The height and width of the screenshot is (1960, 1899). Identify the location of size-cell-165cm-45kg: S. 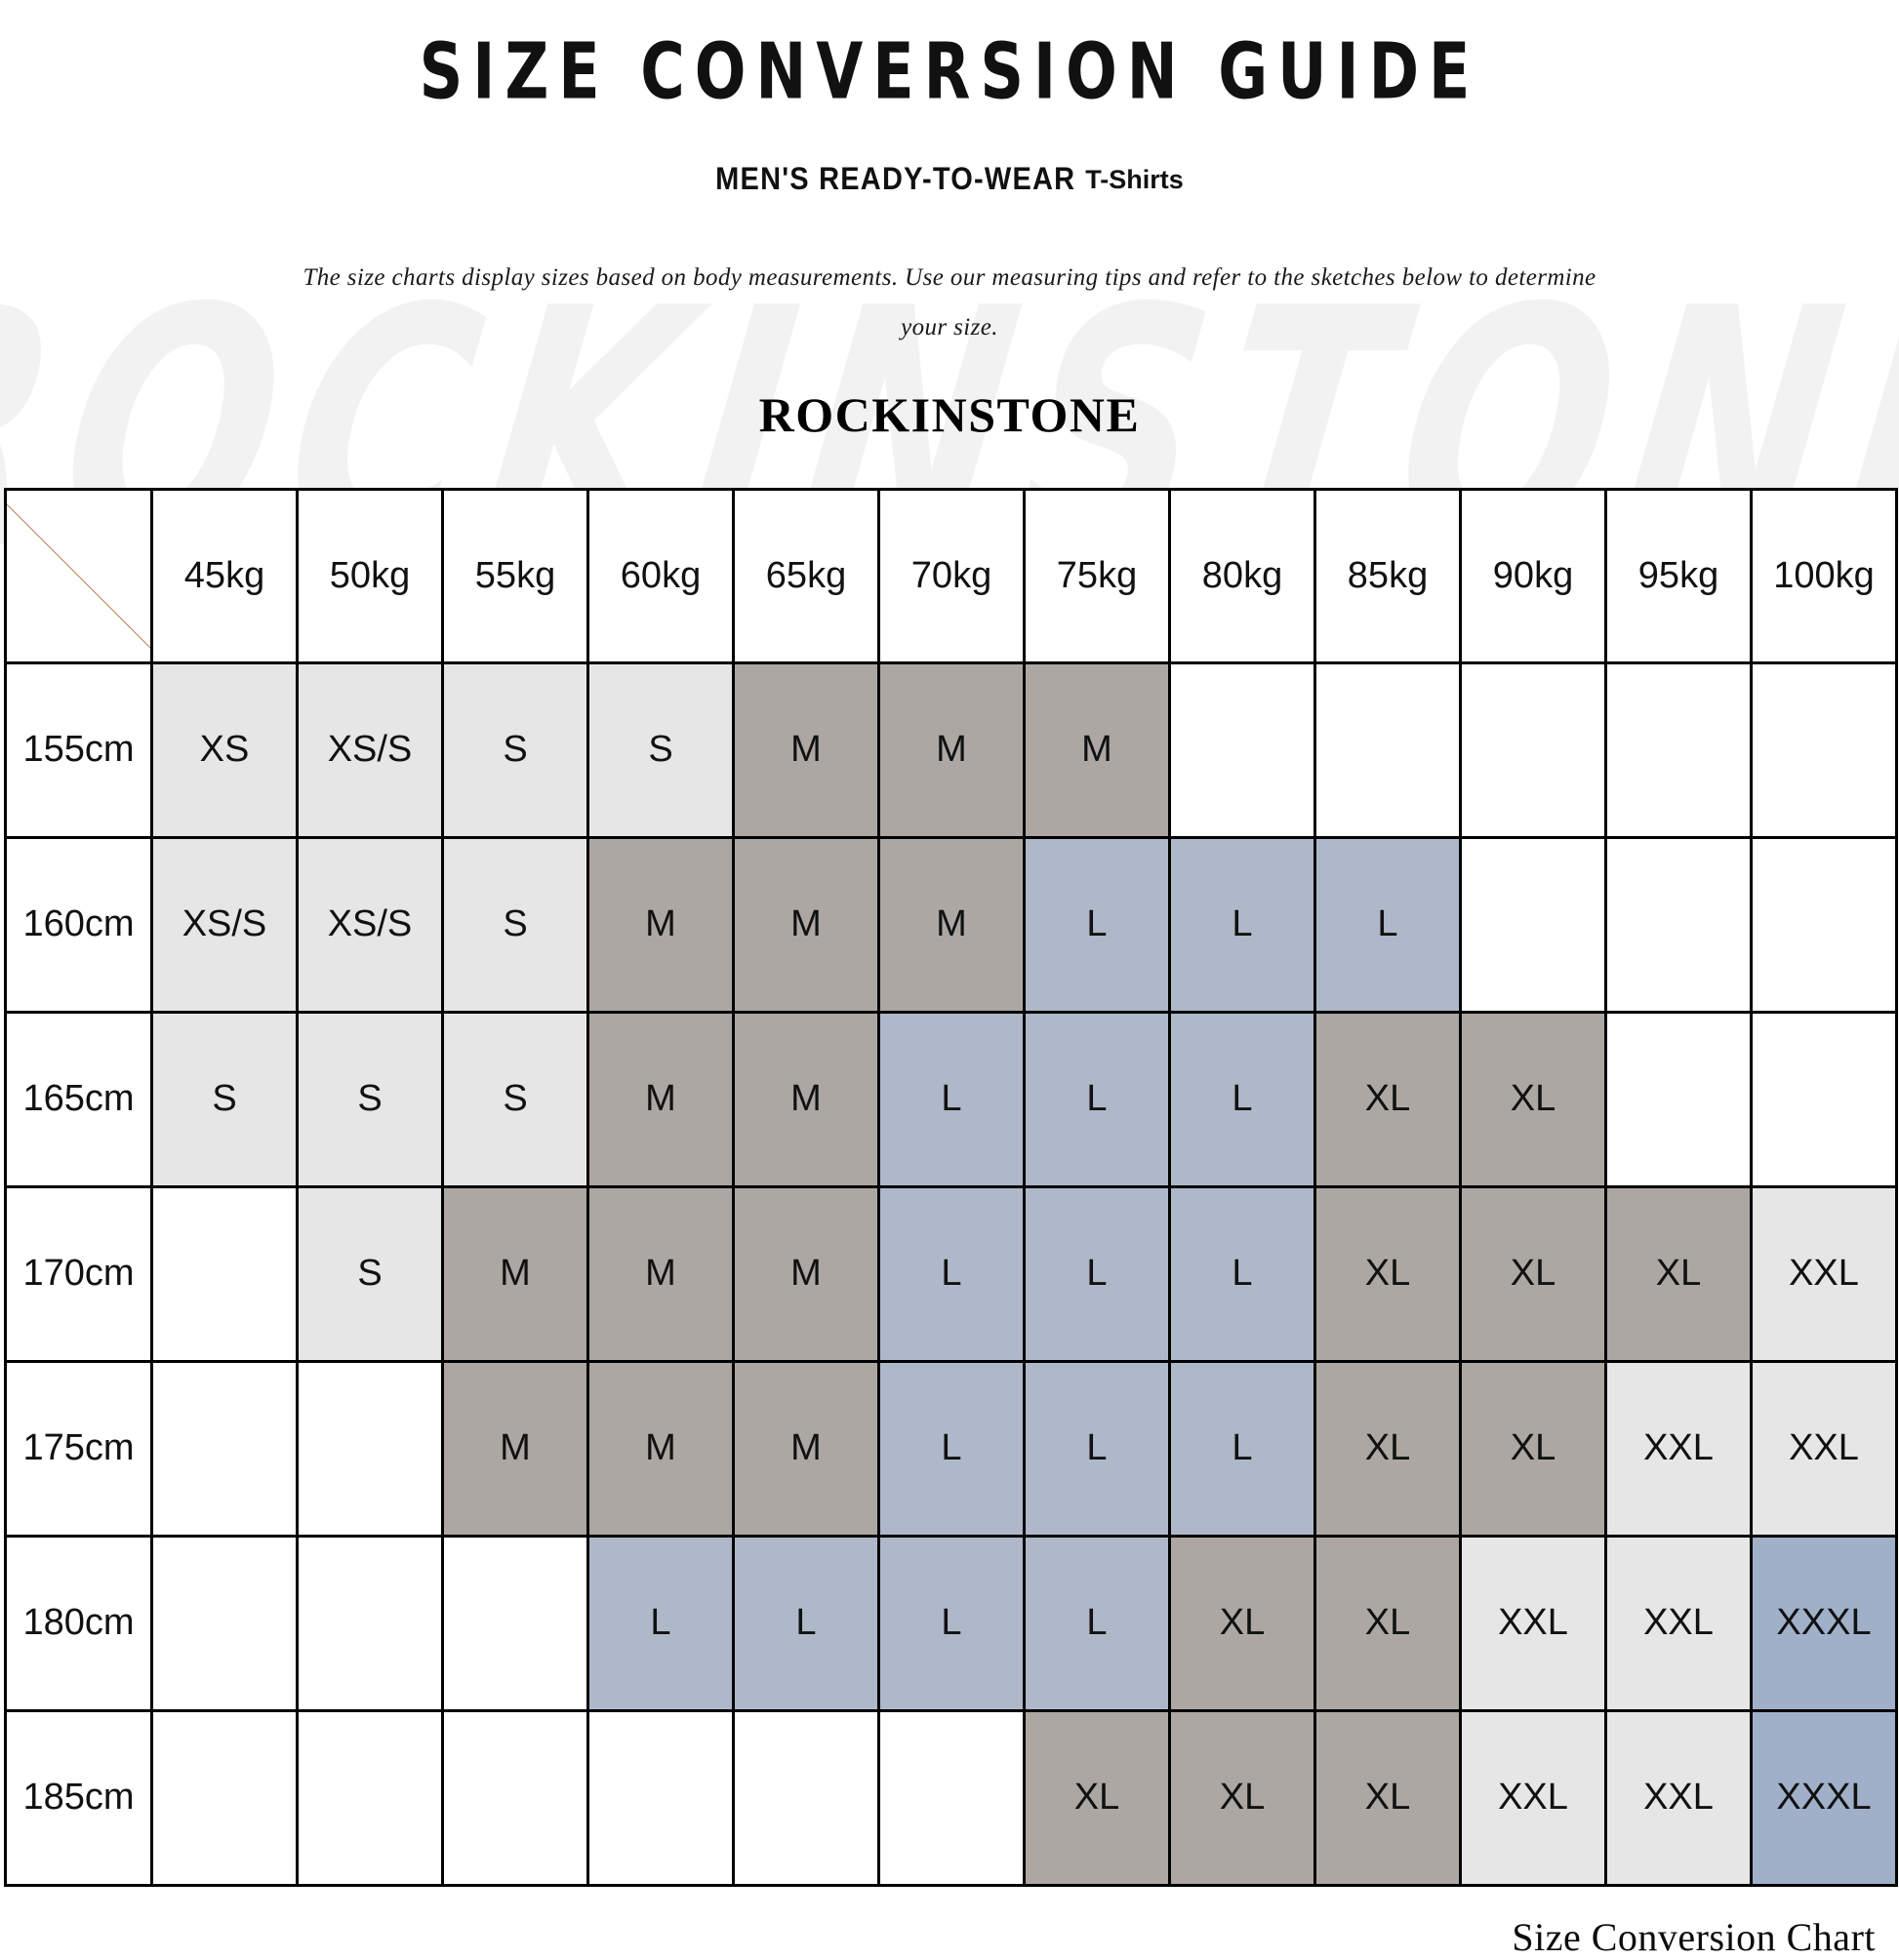
(225, 1099).